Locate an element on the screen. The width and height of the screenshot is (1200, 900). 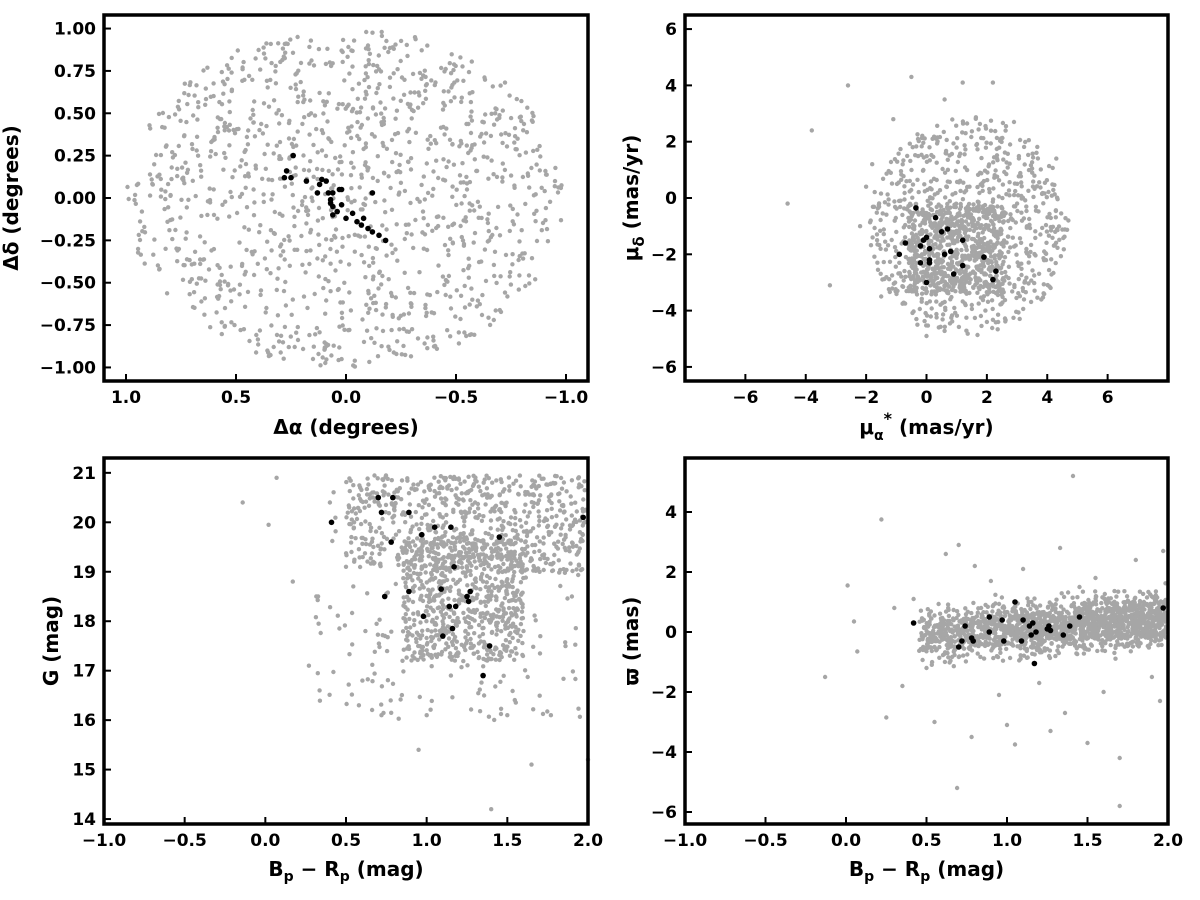
x-tick-label: 0.5 is located at coordinates (236, 398).